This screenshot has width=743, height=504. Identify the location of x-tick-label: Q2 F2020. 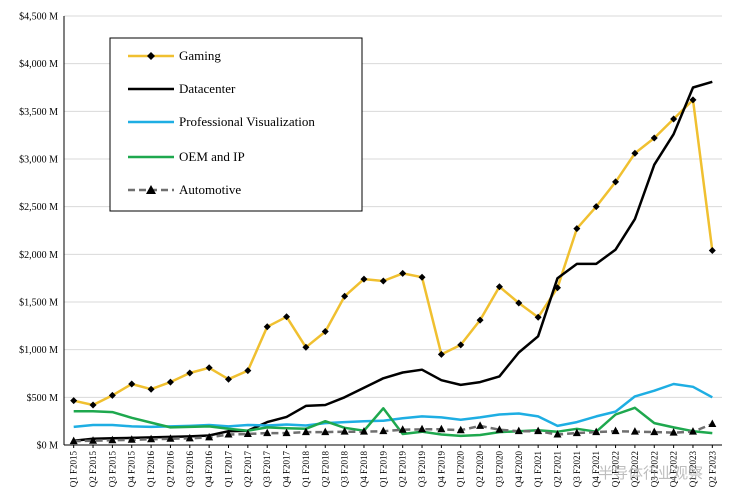
(480, 469).